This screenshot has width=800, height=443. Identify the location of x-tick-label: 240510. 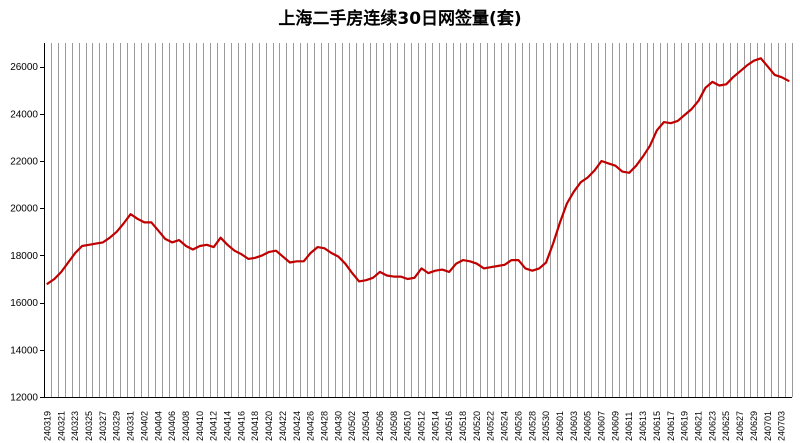
(408, 426).